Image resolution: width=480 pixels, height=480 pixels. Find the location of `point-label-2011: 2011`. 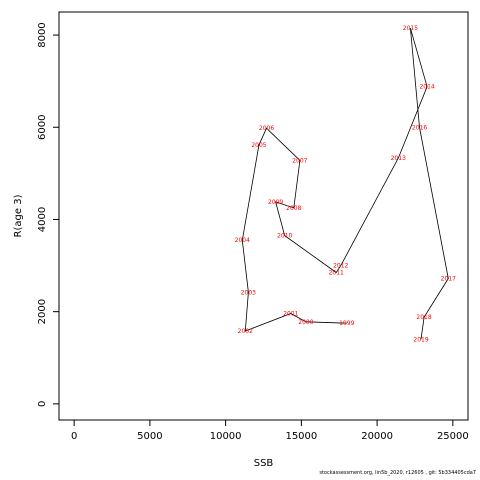

point-label-2011: 2011 is located at coordinates (336, 272).